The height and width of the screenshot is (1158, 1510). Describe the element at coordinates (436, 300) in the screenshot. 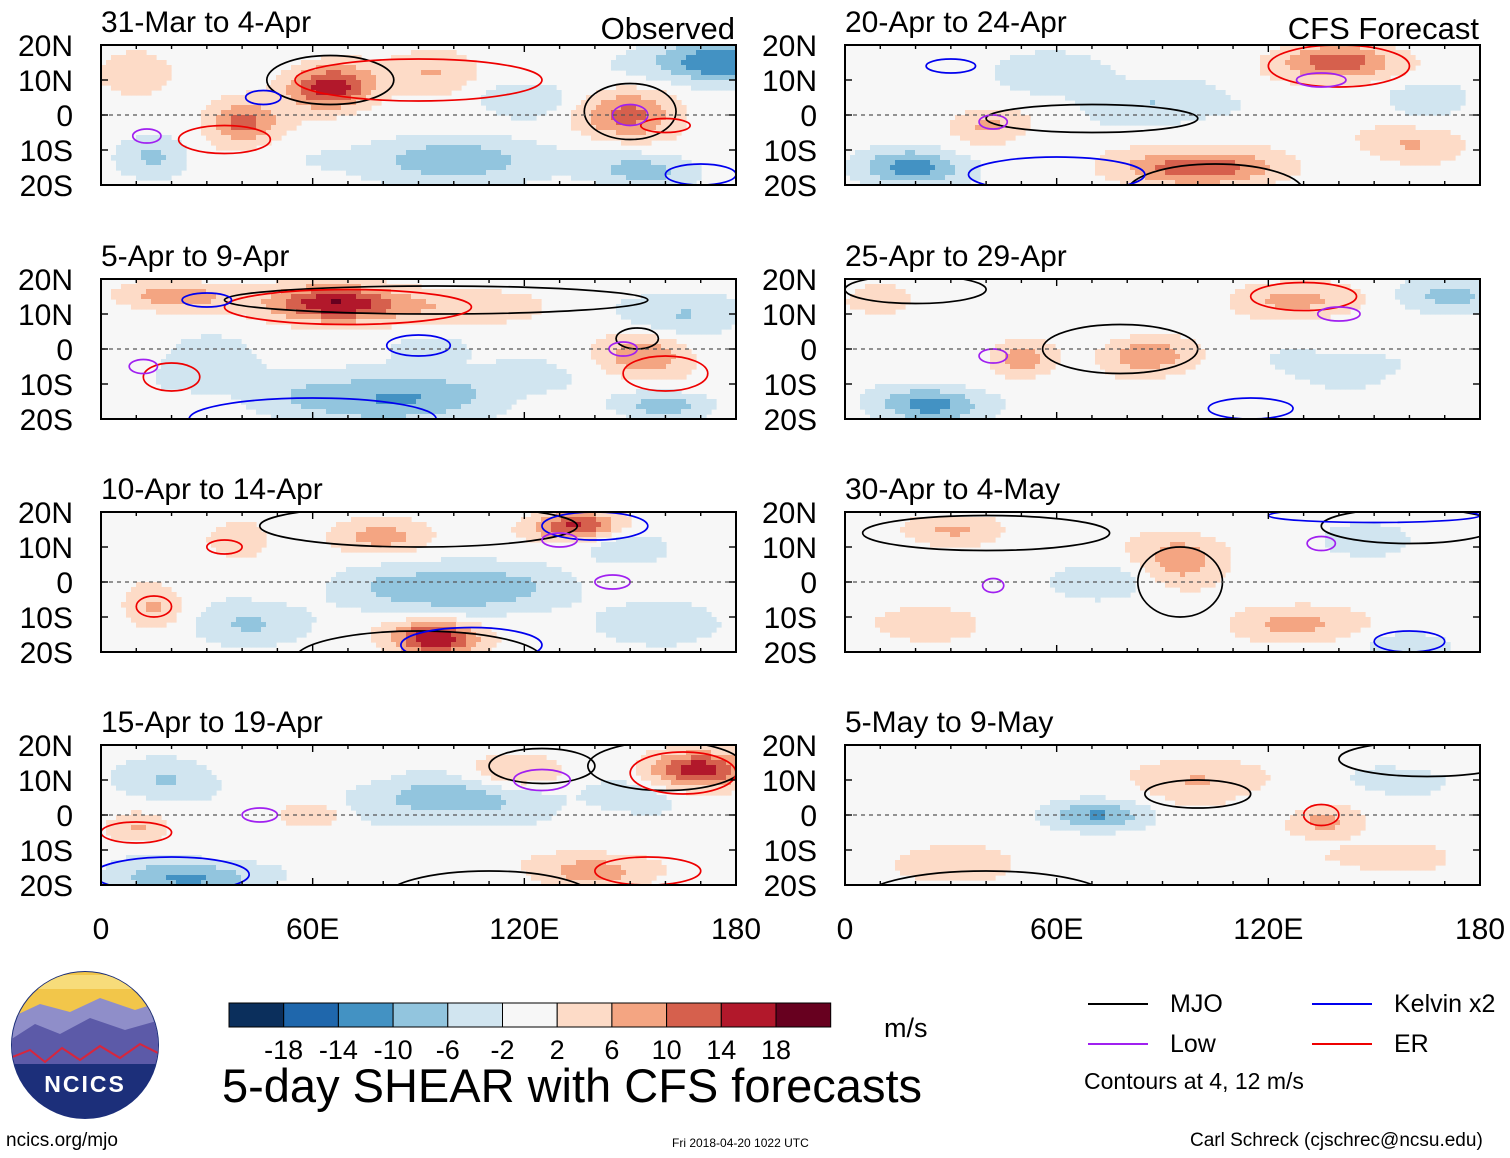

I see `contour-black` at that location.